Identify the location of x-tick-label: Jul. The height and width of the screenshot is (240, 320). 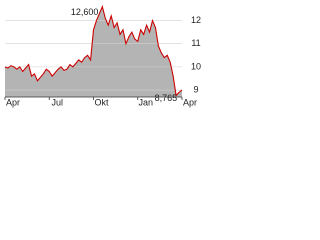
(57, 102).